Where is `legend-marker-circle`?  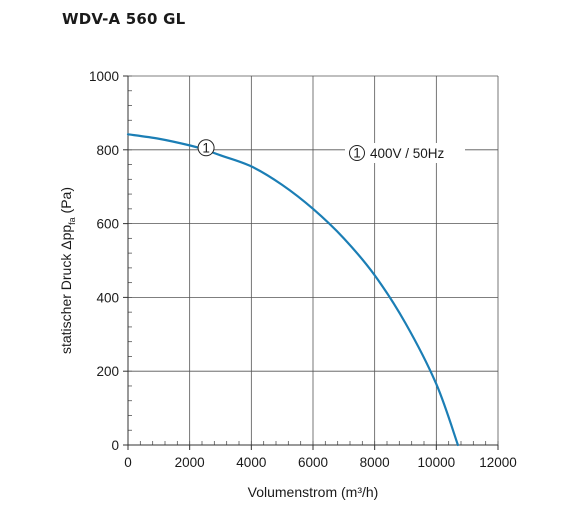 legend-marker-circle is located at coordinates (357, 153).